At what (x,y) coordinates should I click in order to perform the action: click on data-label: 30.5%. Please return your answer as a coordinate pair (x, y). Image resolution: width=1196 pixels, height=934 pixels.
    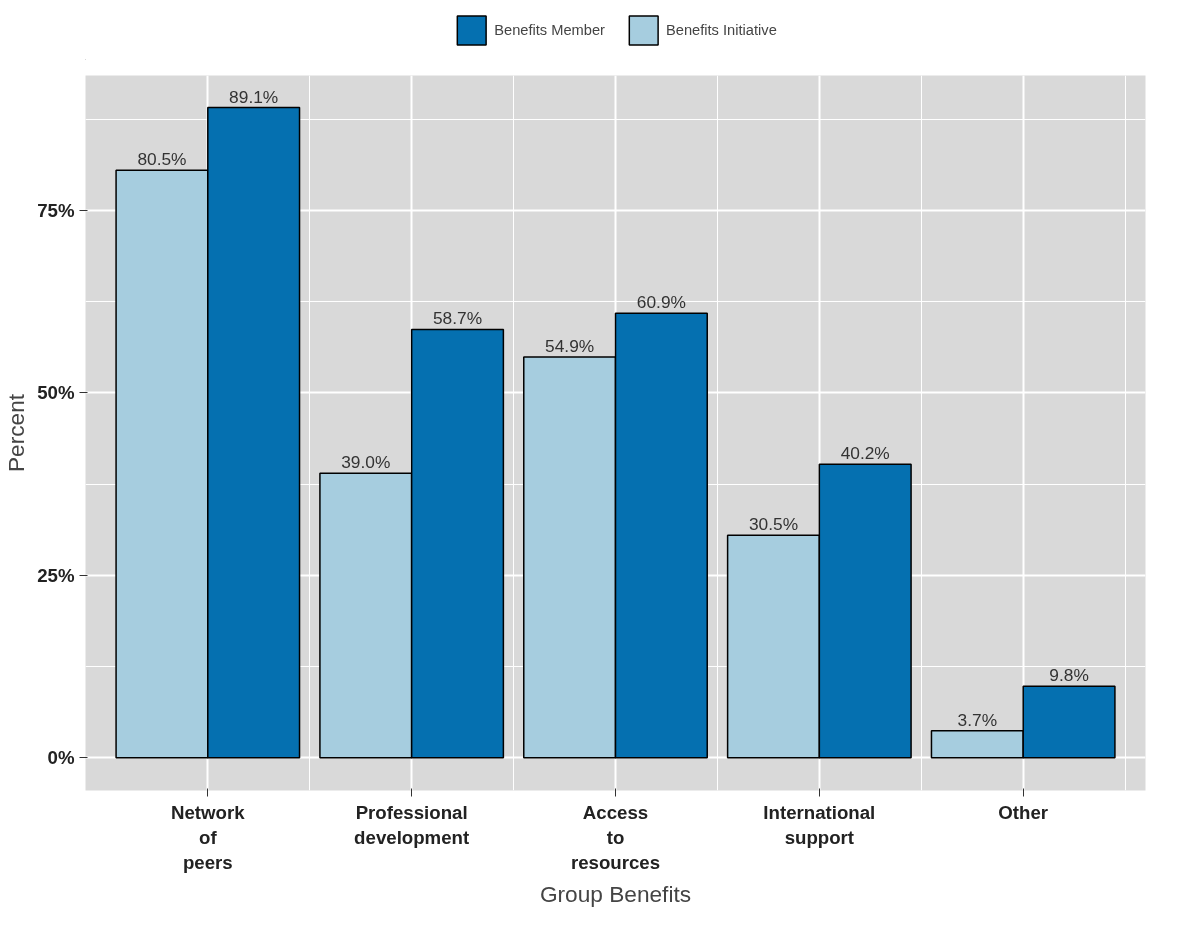
    Looking at the image, I should click on (773, 524).